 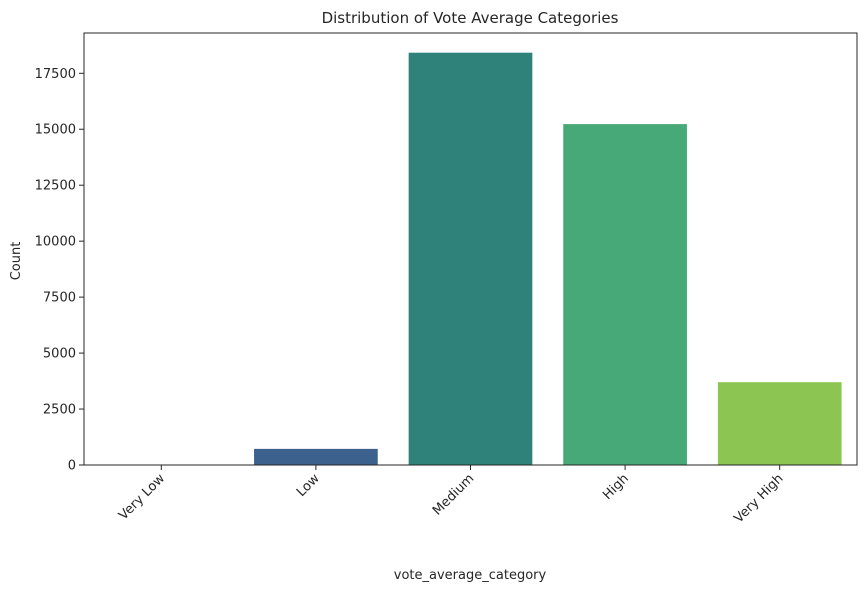 What do you see at coordinates (55, 186) in the screenshot?
I see `y-tick-label: 12500` at bounding box center [55, 186].